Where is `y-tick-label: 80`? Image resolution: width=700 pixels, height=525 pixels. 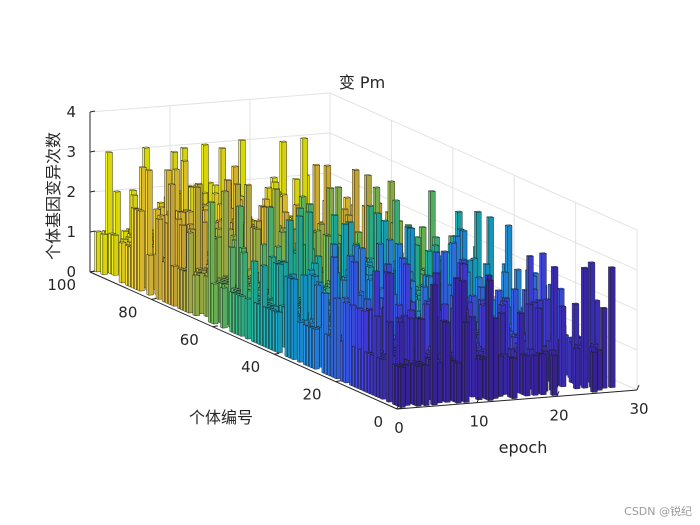
y-tick-label: 80 is located at coordinates (127, 312).